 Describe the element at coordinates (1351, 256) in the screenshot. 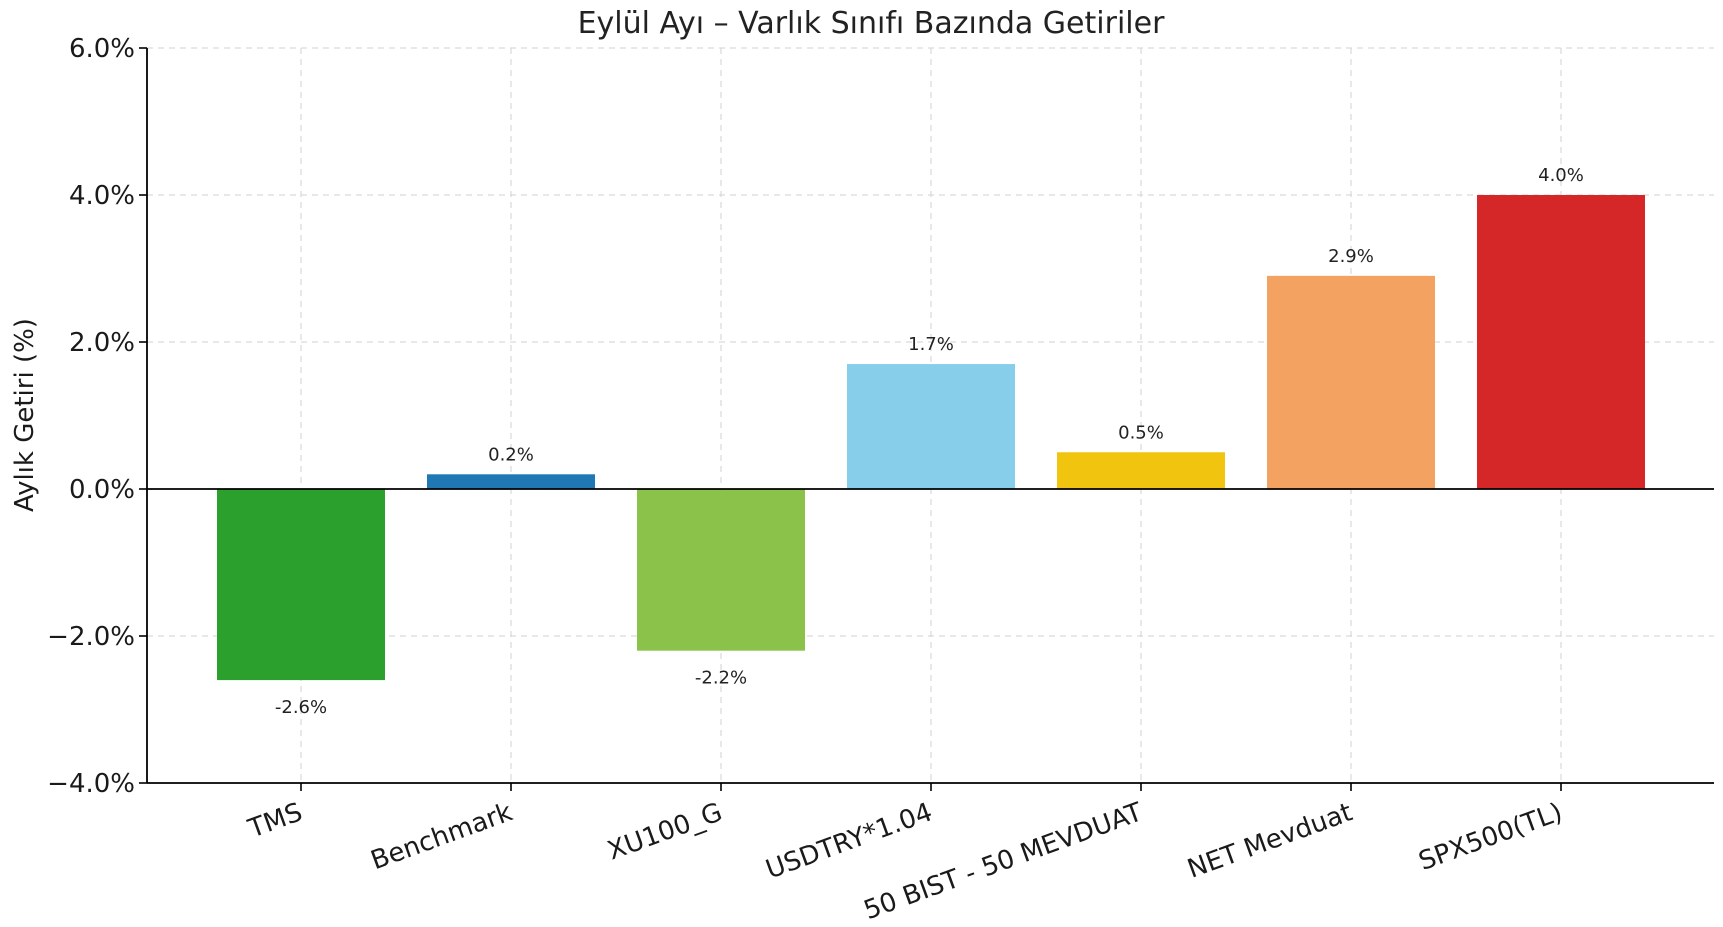

I see `value-label: 2.9%` at that location.